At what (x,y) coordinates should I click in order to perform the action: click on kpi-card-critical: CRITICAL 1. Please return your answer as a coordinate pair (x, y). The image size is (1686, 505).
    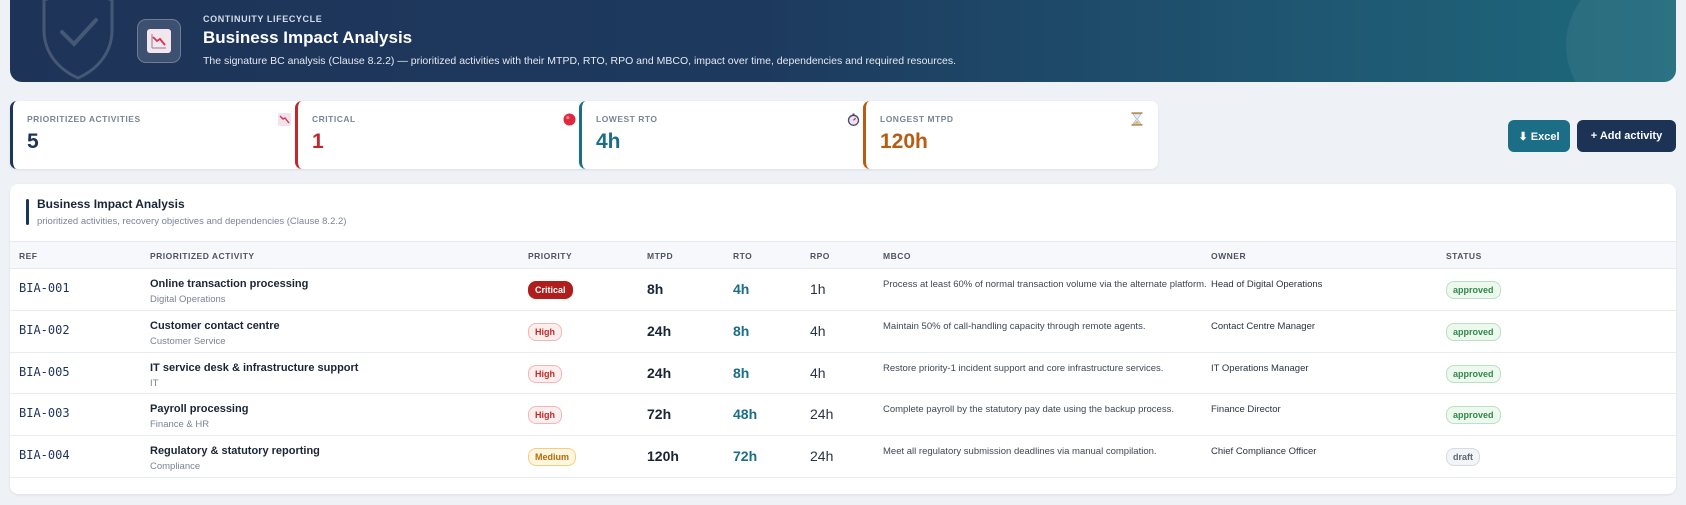
    Looking at the image, I should click on (442, 135).